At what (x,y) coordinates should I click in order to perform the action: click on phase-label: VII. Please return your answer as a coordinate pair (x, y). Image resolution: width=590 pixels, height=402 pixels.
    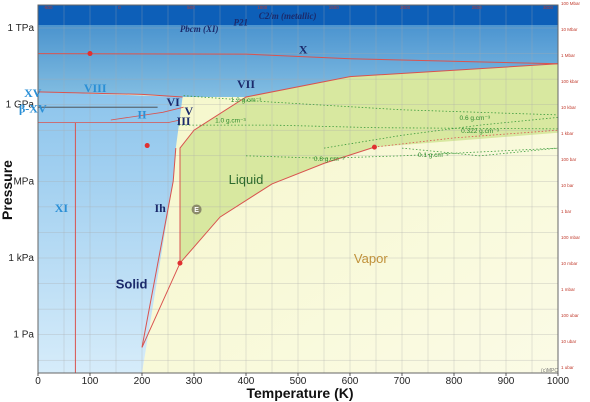
    Looking at the image, I should click on (246, 84).